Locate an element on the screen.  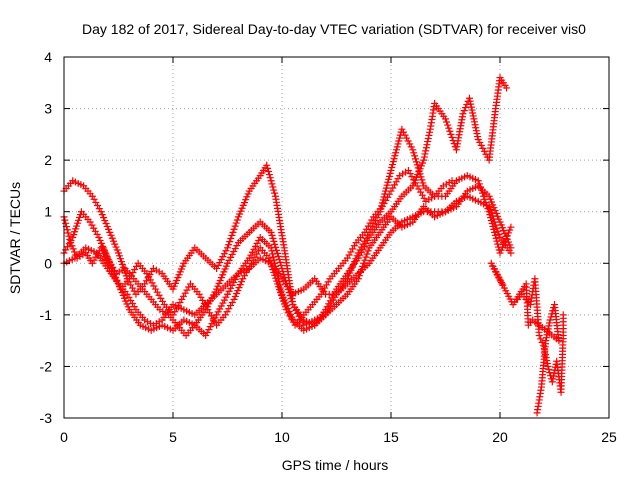
x-tick-label: 15 is located at coordinates (391, 437).